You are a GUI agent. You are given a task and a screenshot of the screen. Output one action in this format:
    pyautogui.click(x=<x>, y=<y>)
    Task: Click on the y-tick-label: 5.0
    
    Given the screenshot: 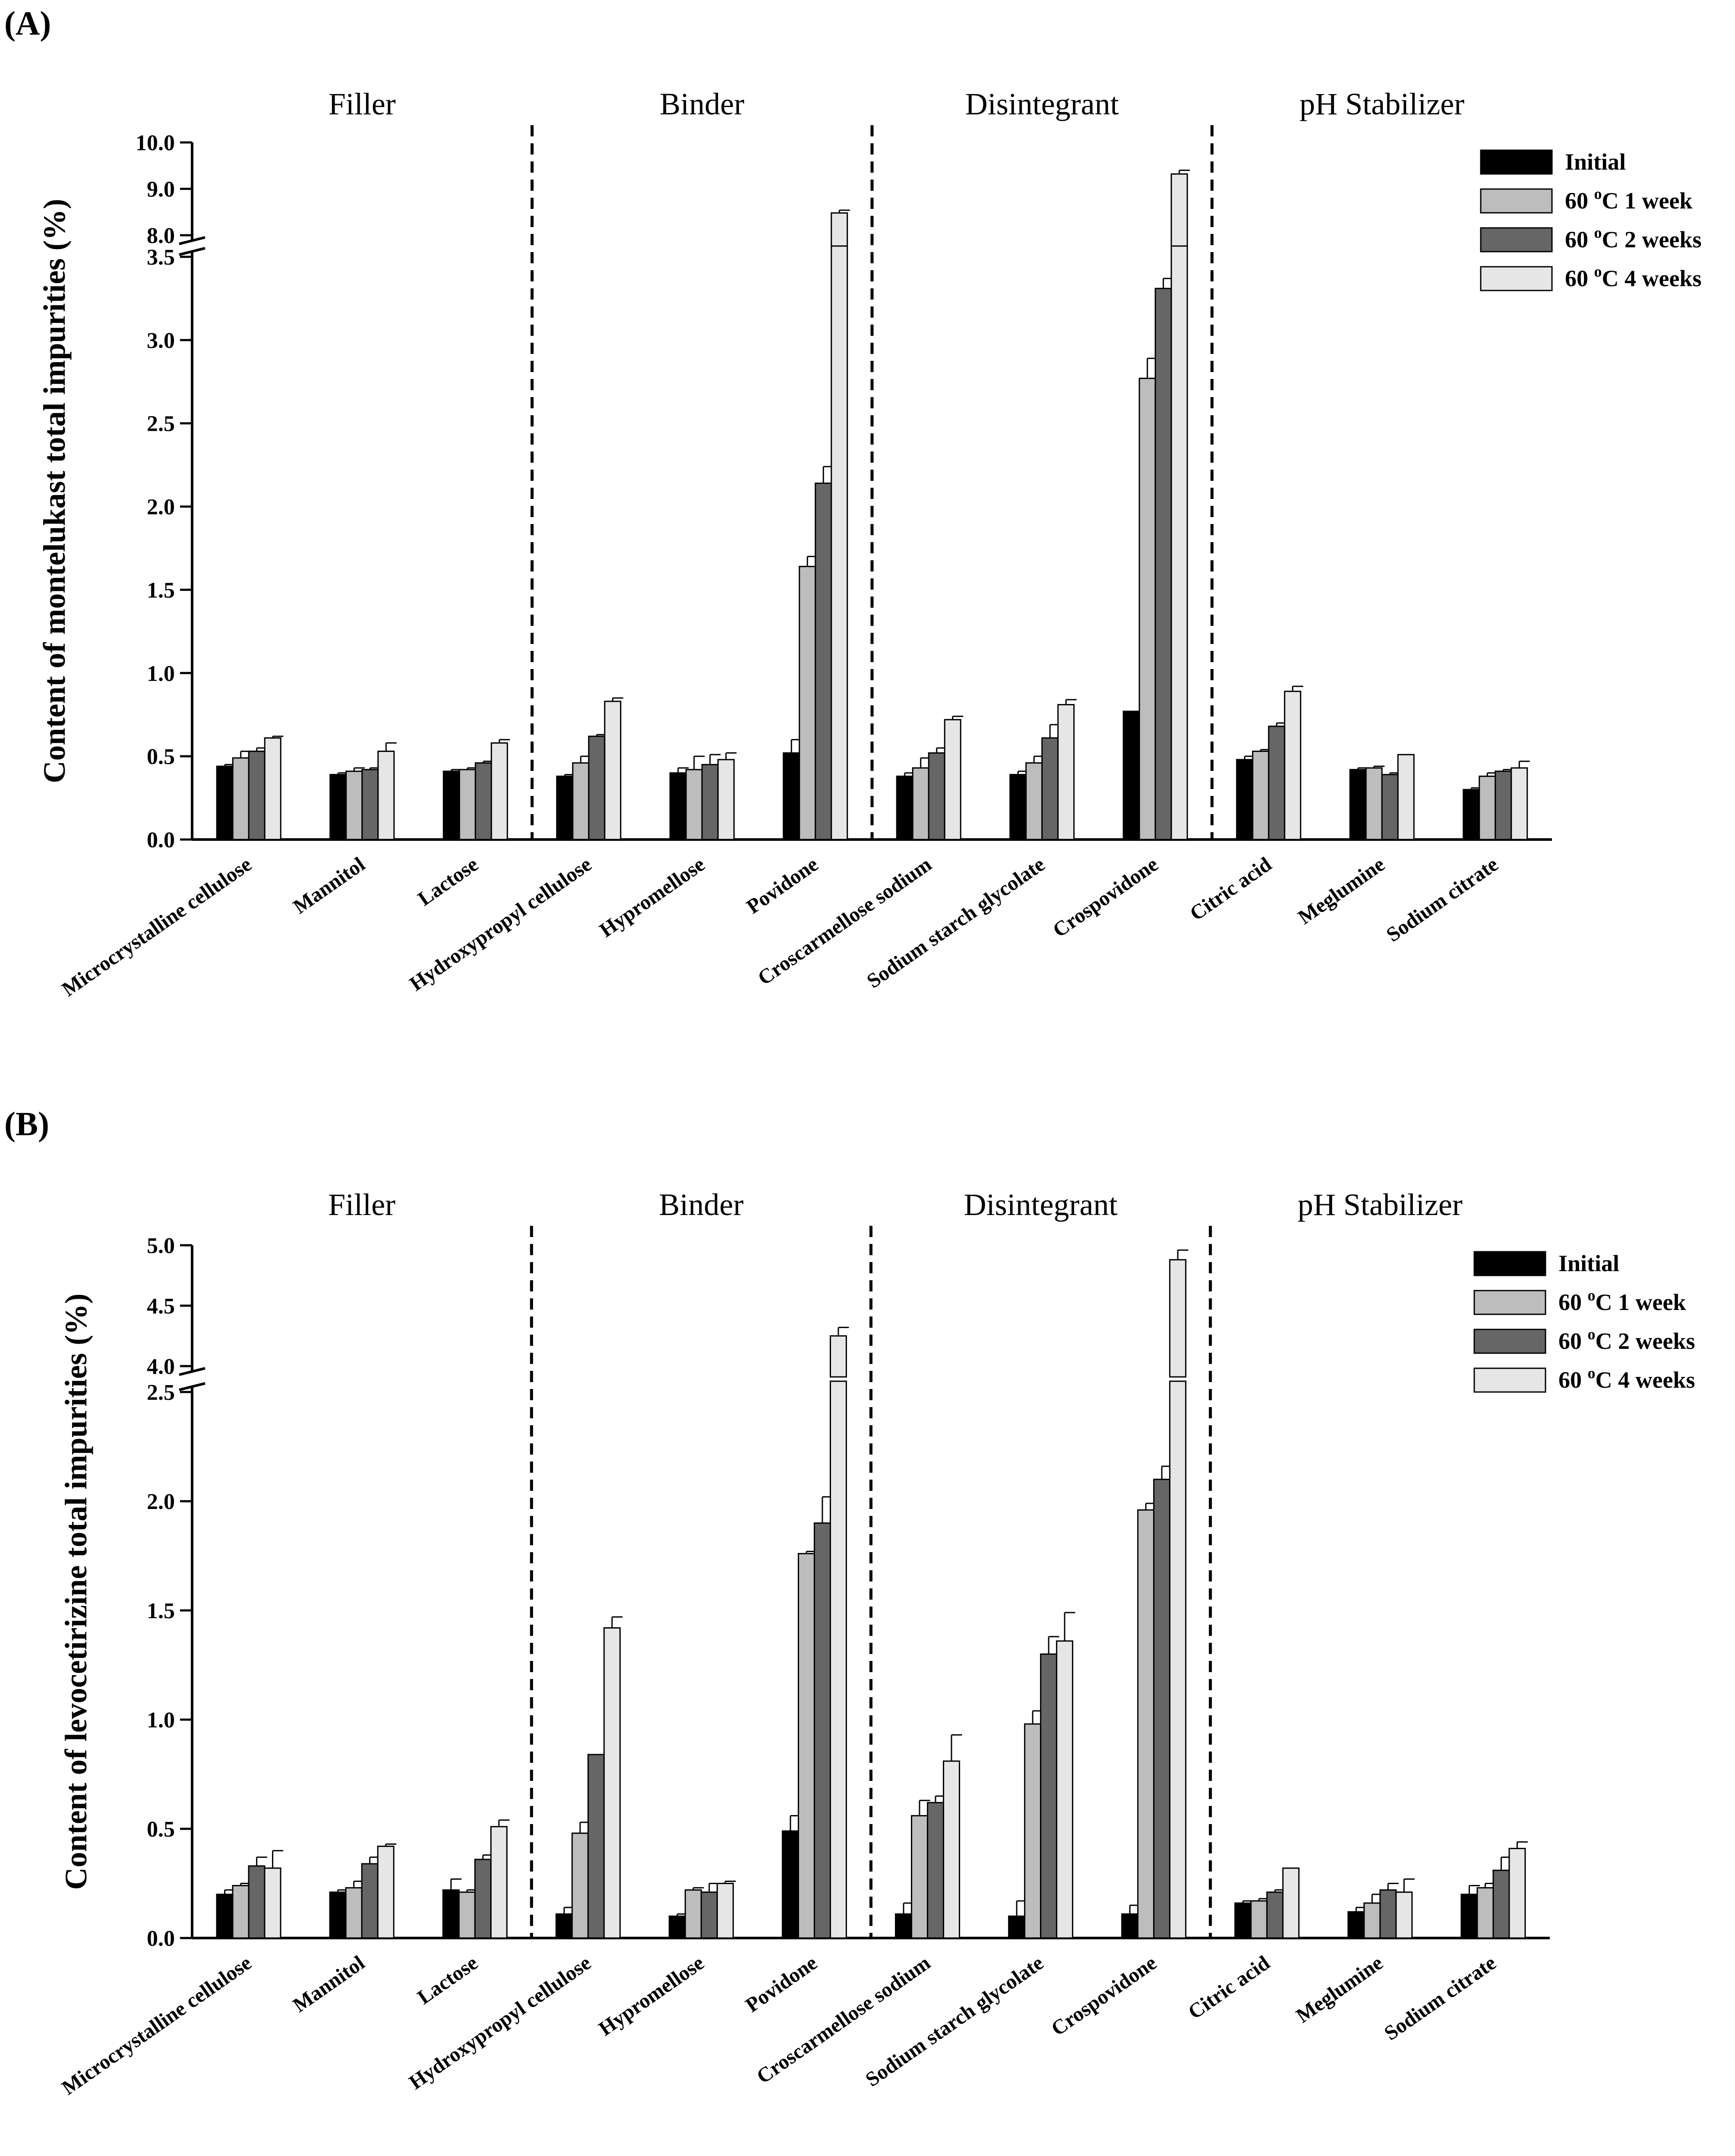 What is the action you would take?
    pyautogui.click(x=161, y=1246)
    